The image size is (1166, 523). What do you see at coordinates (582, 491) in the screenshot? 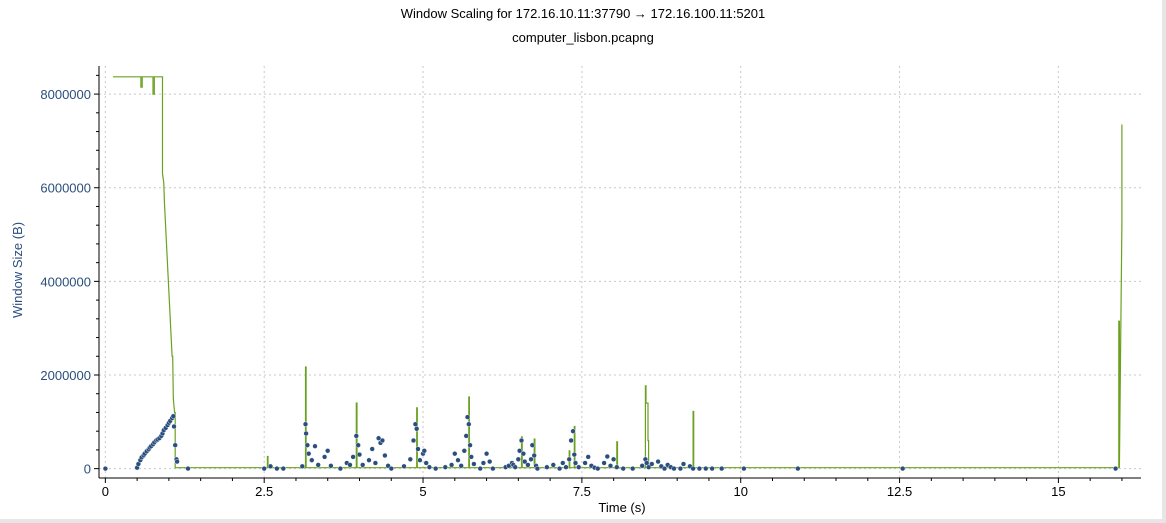
I see `x-tick-label: 7.5` at bounding box center [582, 491].